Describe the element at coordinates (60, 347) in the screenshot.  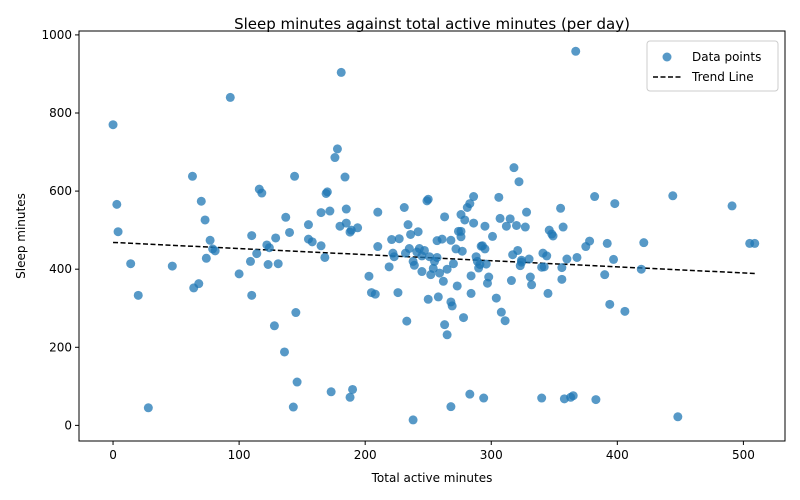
I see `y-tick-label: 200` at that location.